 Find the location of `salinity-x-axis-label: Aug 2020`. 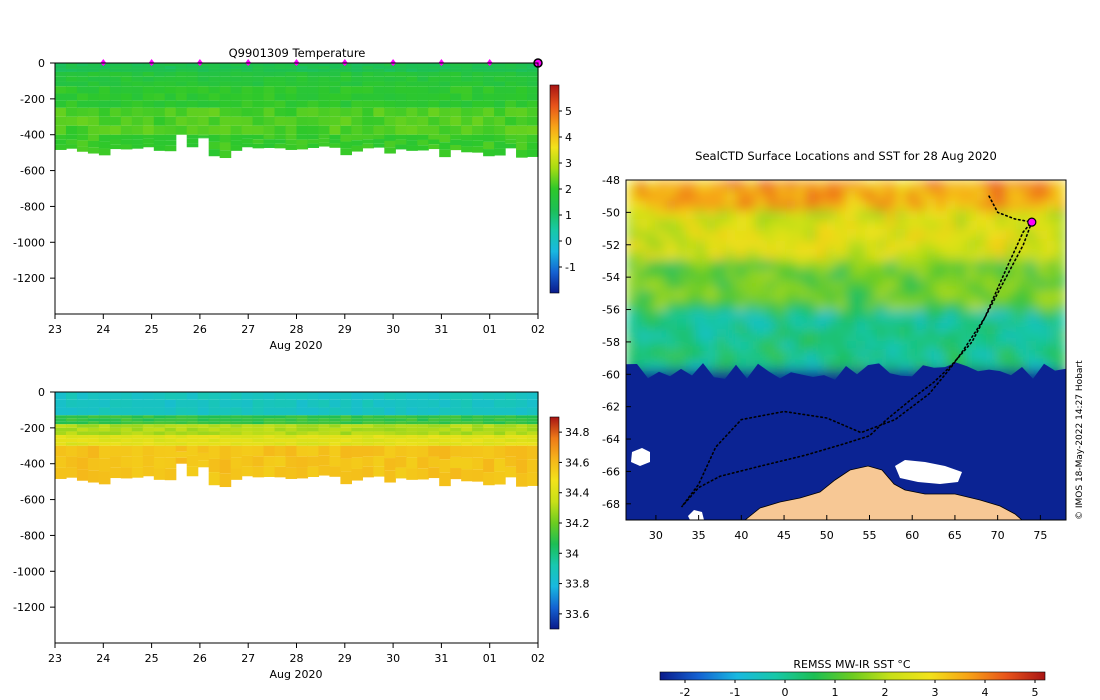

salinity-x-axis-label: Aug 2020 is located at coordinates (296, 674).